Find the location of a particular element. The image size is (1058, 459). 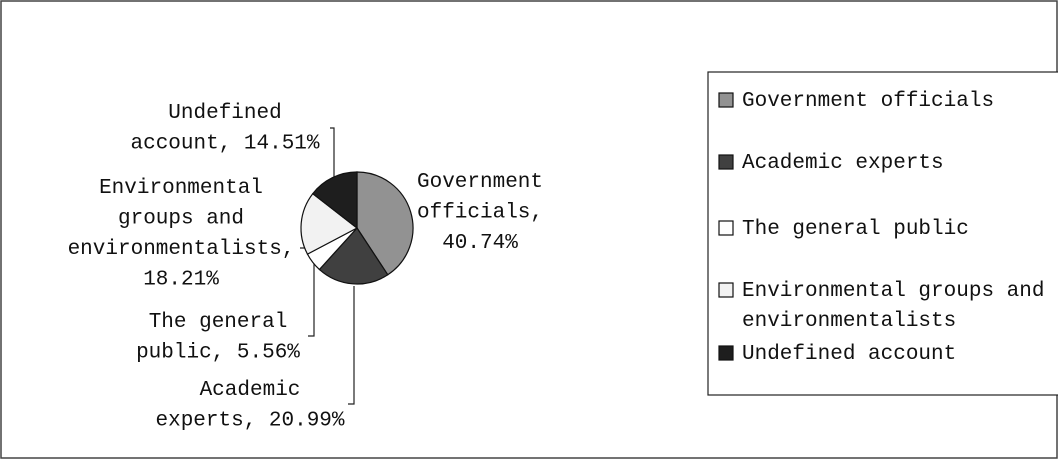

data-label-line: experts, 20.99% is located at coordinates (249, 420).